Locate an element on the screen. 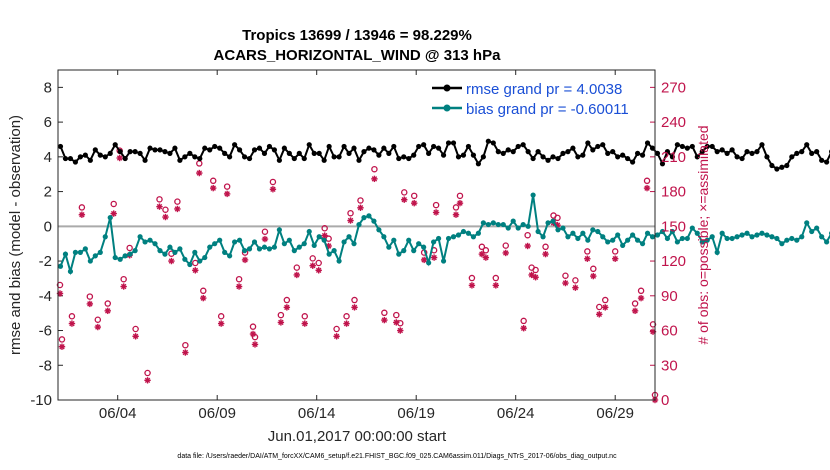 Image resolution: width=830 pixels, height=470 pixels. y2-tick-label: 210 is located at coordinates (673, 157).